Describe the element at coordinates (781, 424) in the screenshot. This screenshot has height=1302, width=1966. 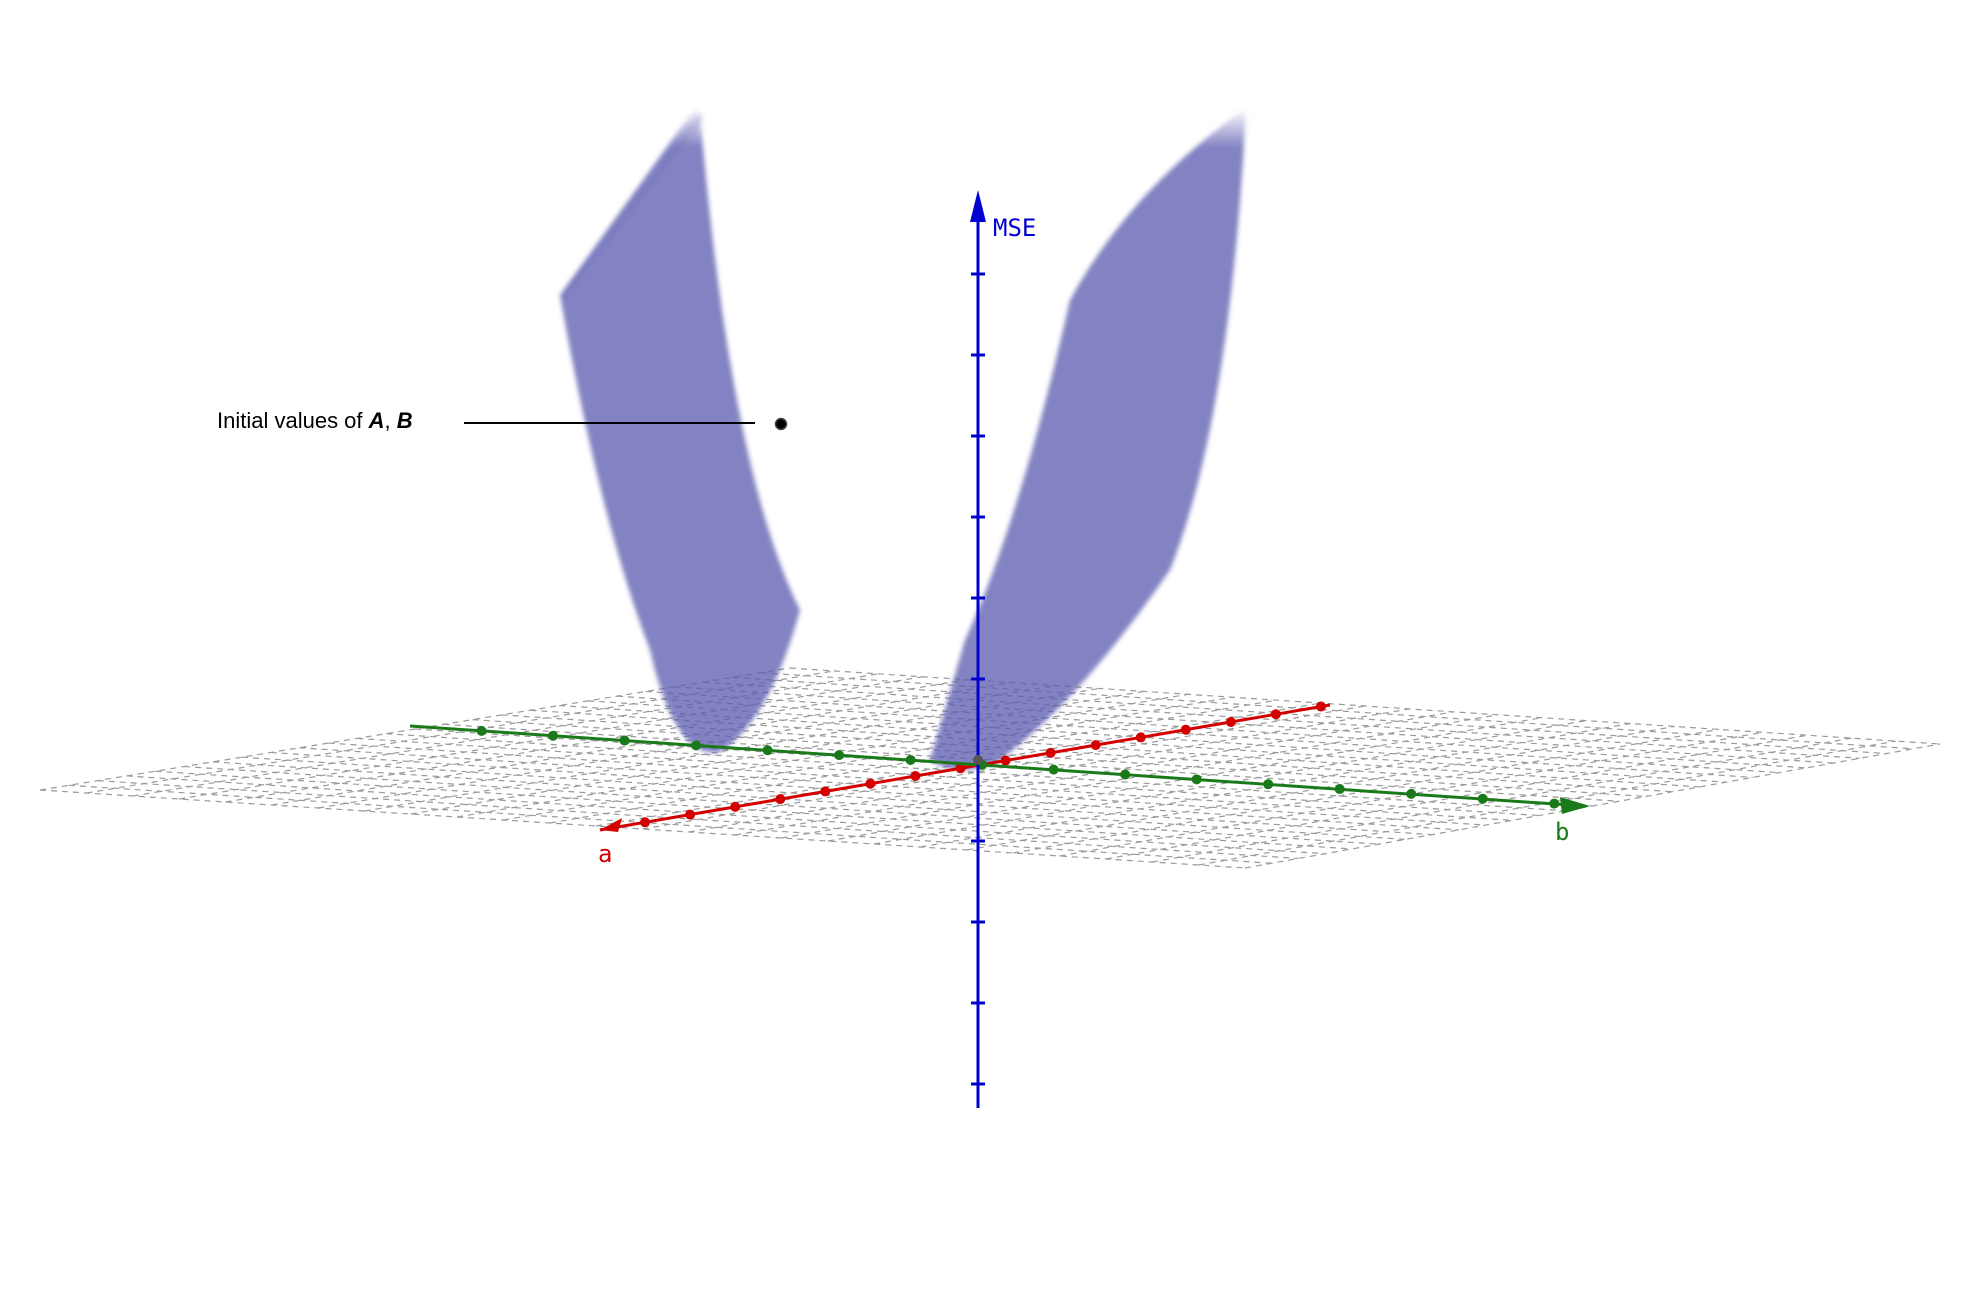
I see `initial-point` at that location.